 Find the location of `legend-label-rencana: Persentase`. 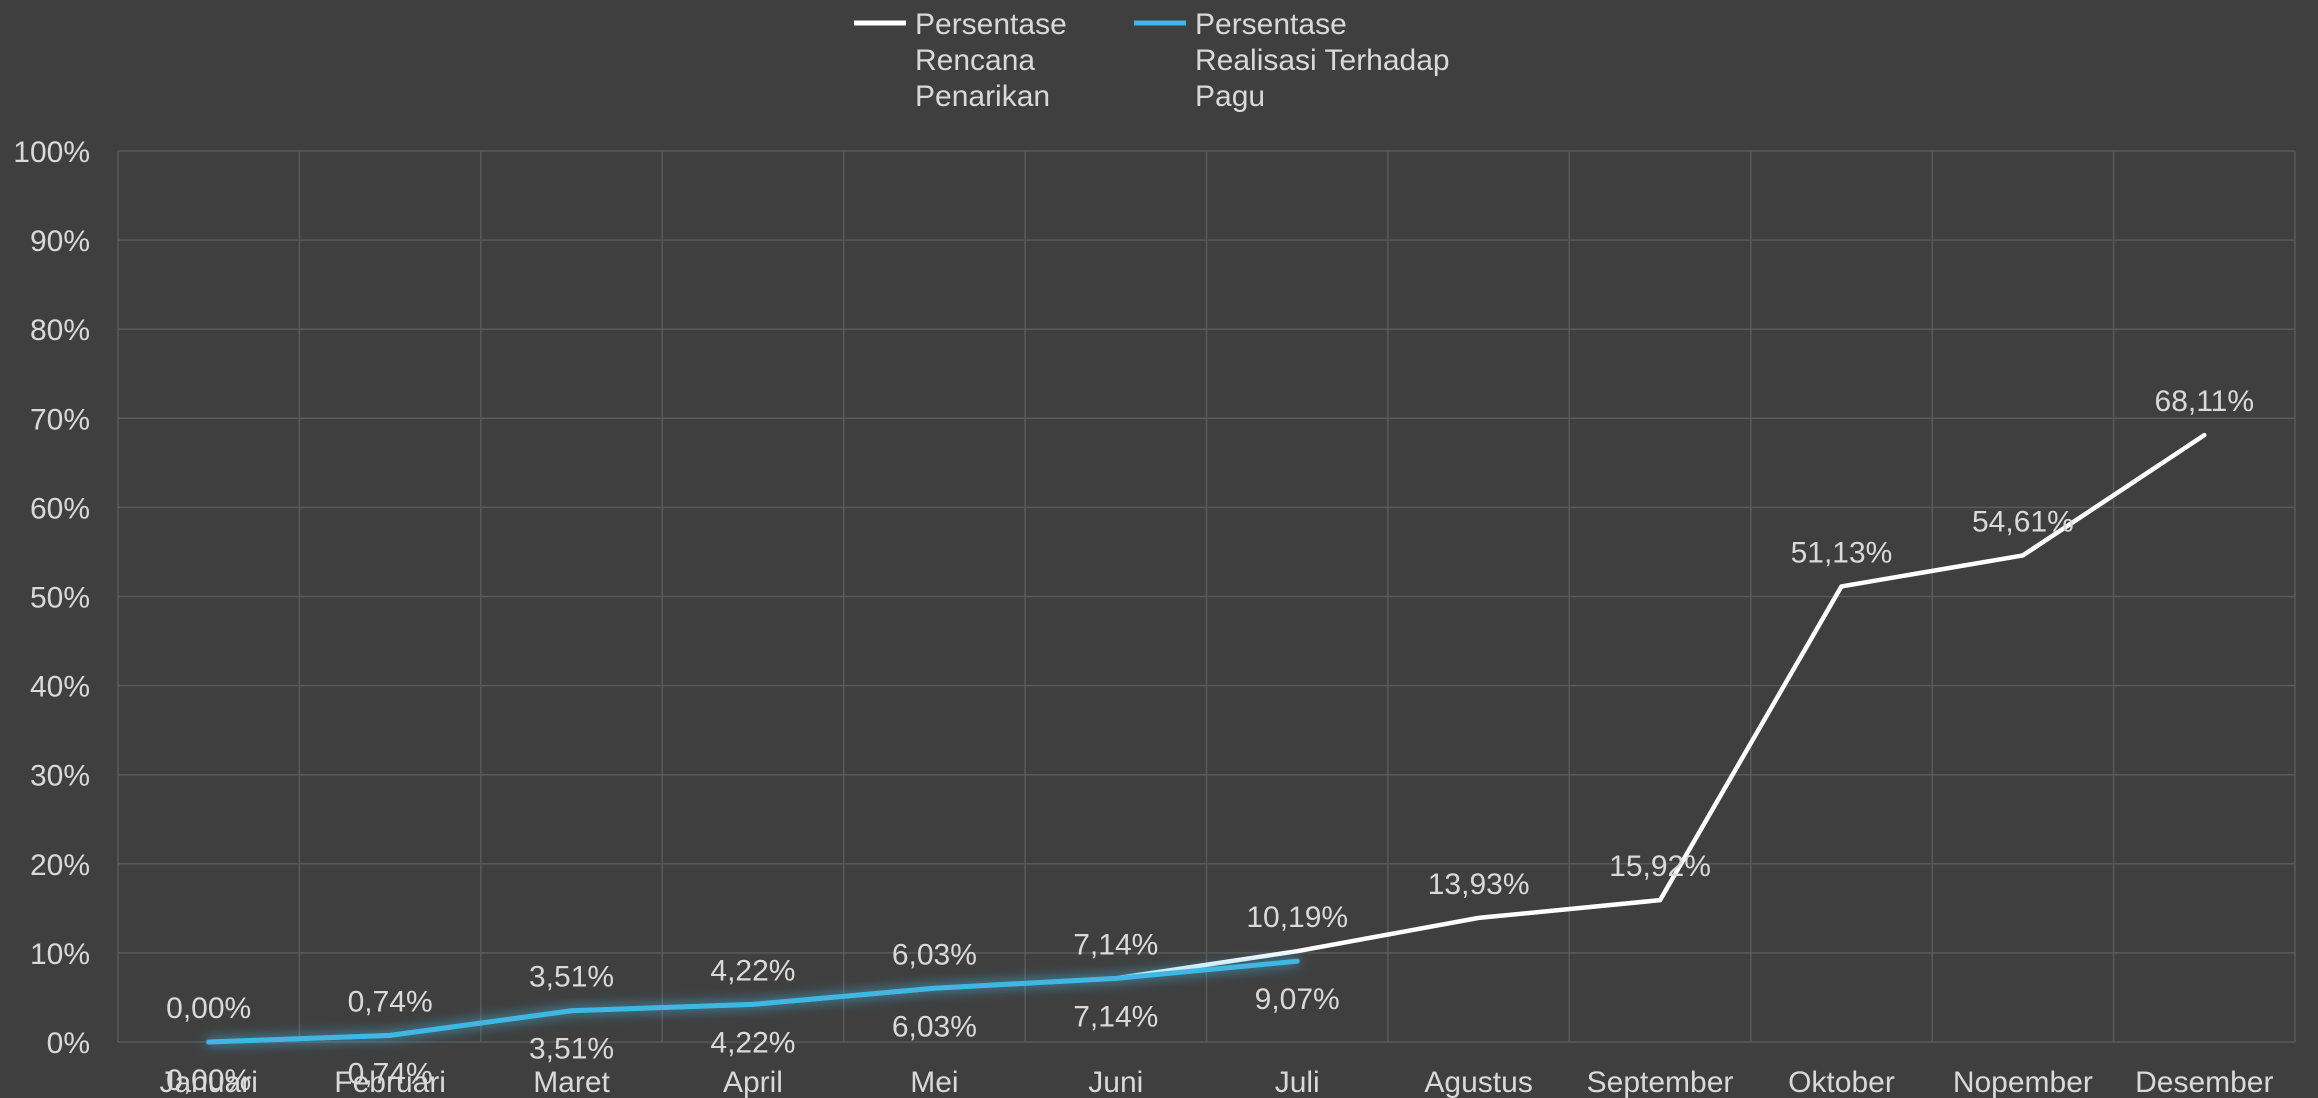

legend-label-rencana: Persentase is located at coordinates (991, 24).